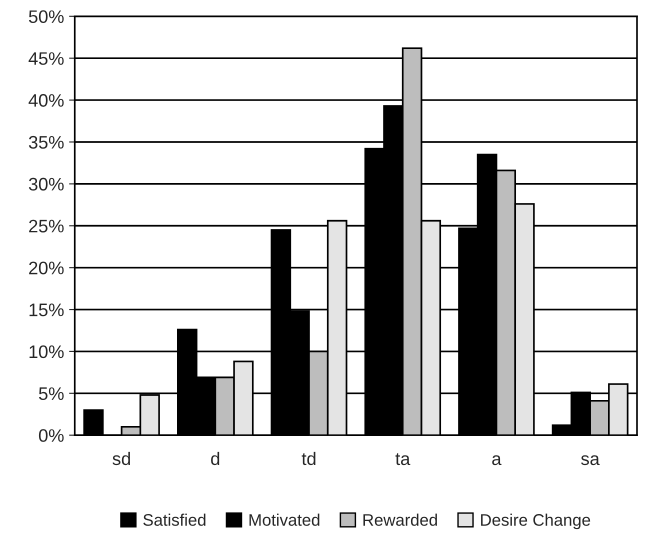 This screenshot has height=544, width=650. What do you see at coordinates (46, 226) in the screenshot?
I see `y-tick-label: 25%` at bounding box center [46, 226].